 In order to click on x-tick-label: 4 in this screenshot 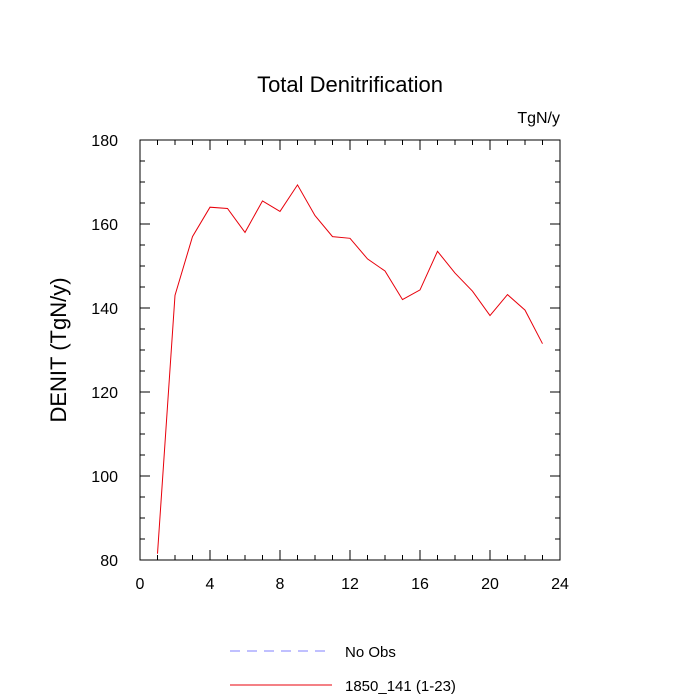, I will do `click(210, 584)`.